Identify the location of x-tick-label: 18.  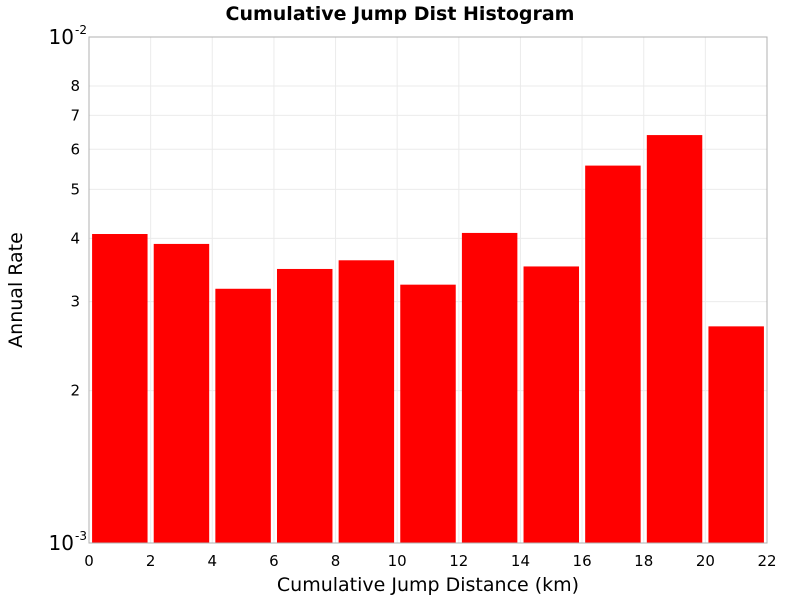
(643, 561).